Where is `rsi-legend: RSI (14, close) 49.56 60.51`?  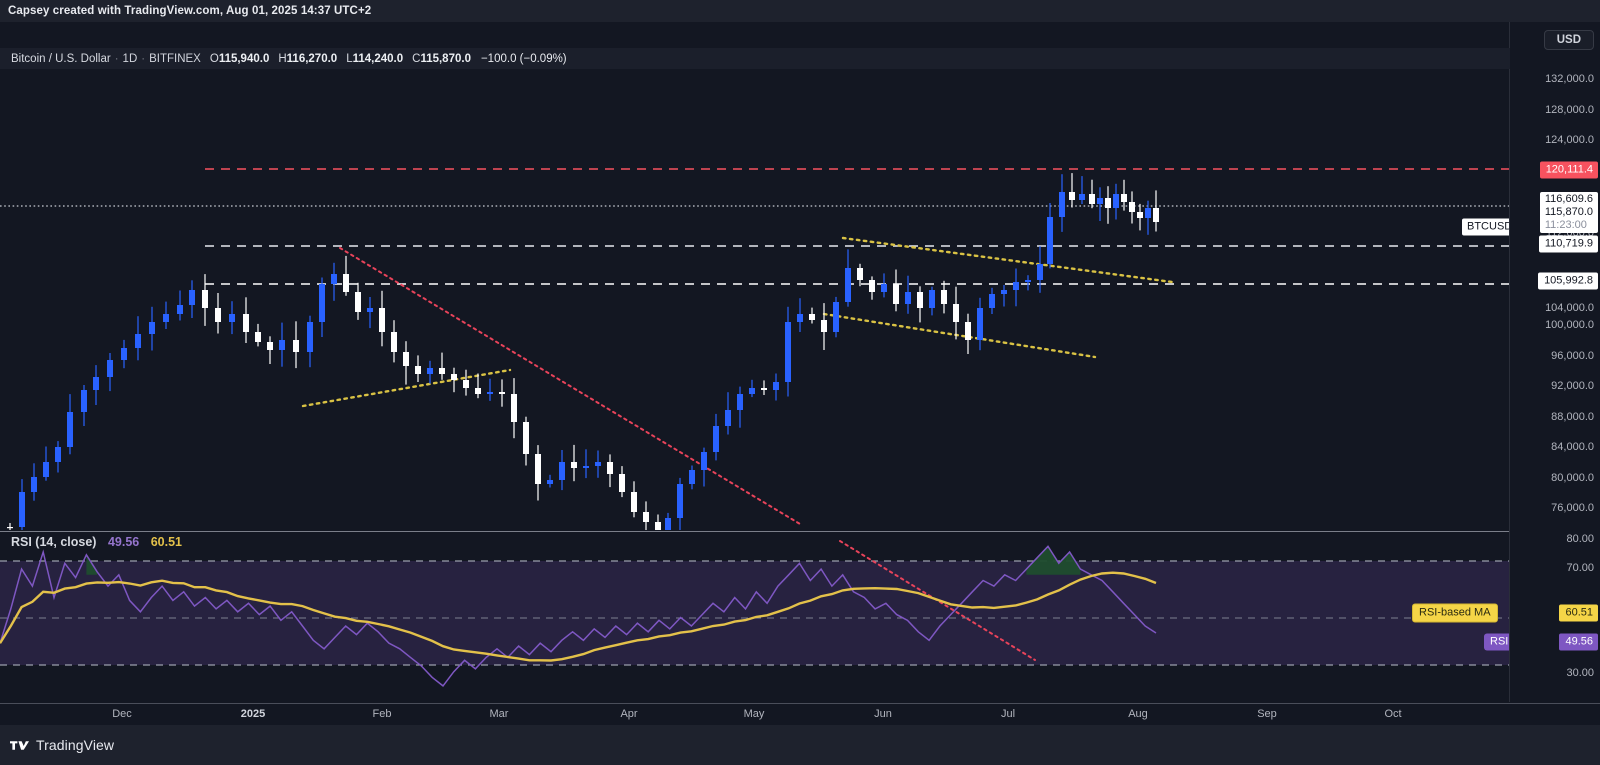
rsi-legend: RSI (14, close) 49.56 60.51 is located at coordinates (96, 542).